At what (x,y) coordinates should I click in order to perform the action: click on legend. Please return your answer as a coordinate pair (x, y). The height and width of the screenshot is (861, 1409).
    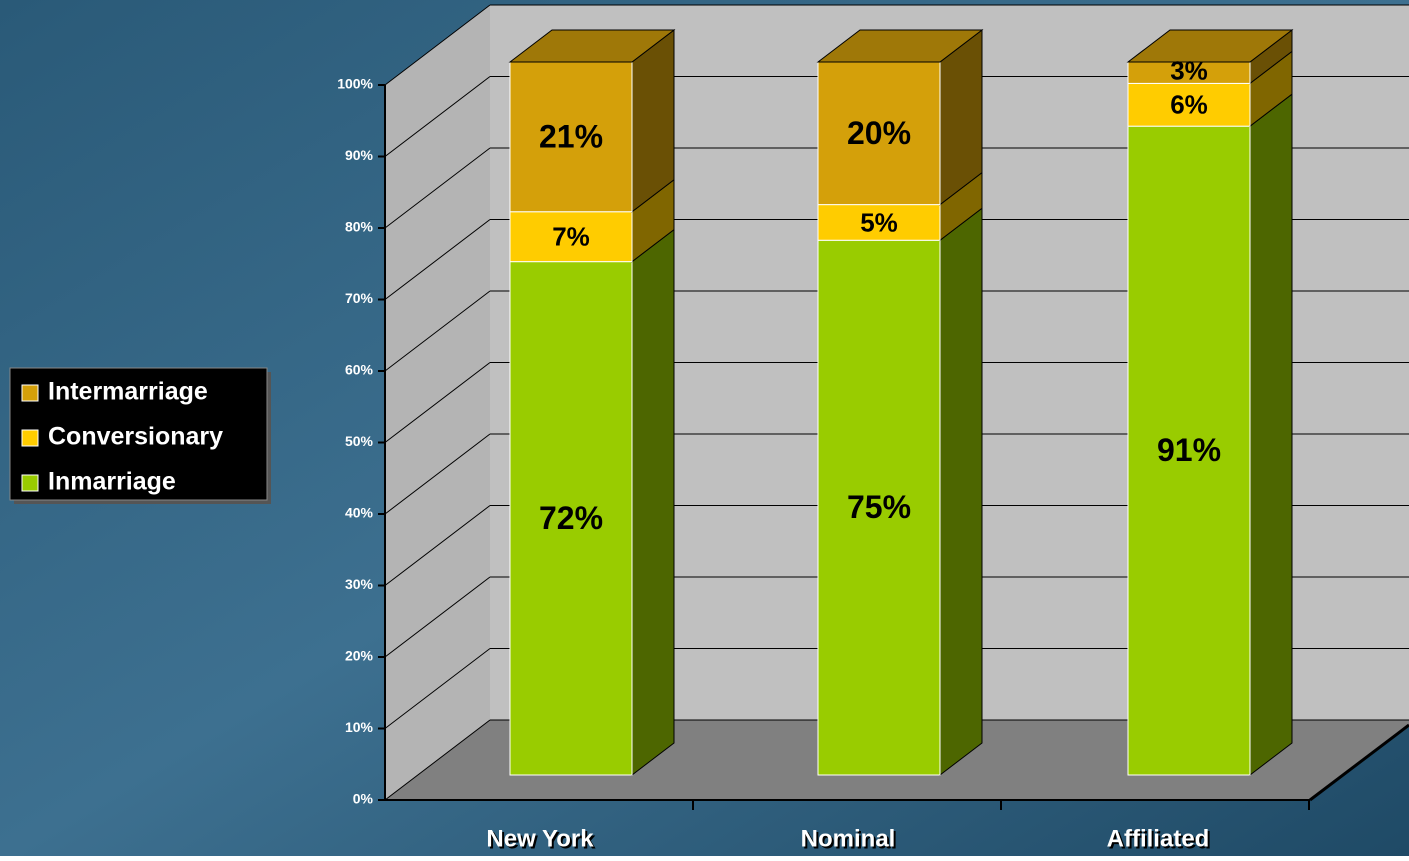
    Looking at the image, I should click on (138, 434).